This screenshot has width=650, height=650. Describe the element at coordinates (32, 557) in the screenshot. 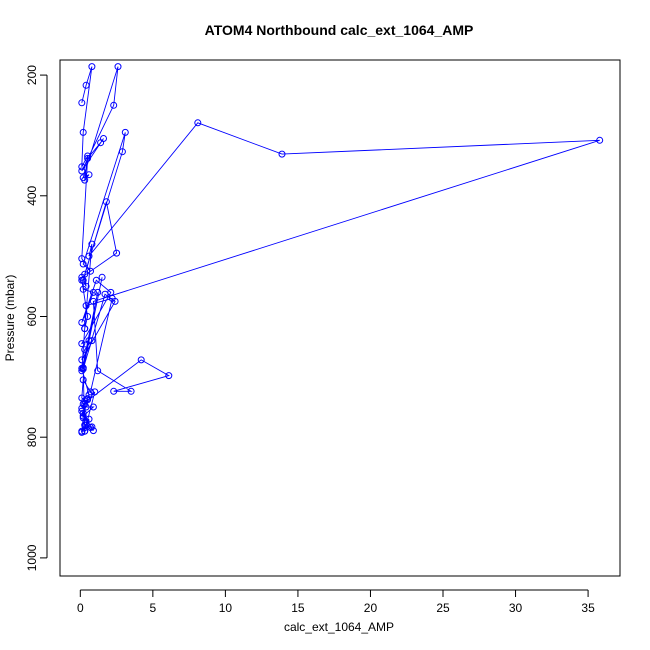

I see `y-tick-label: 1000` at that location.